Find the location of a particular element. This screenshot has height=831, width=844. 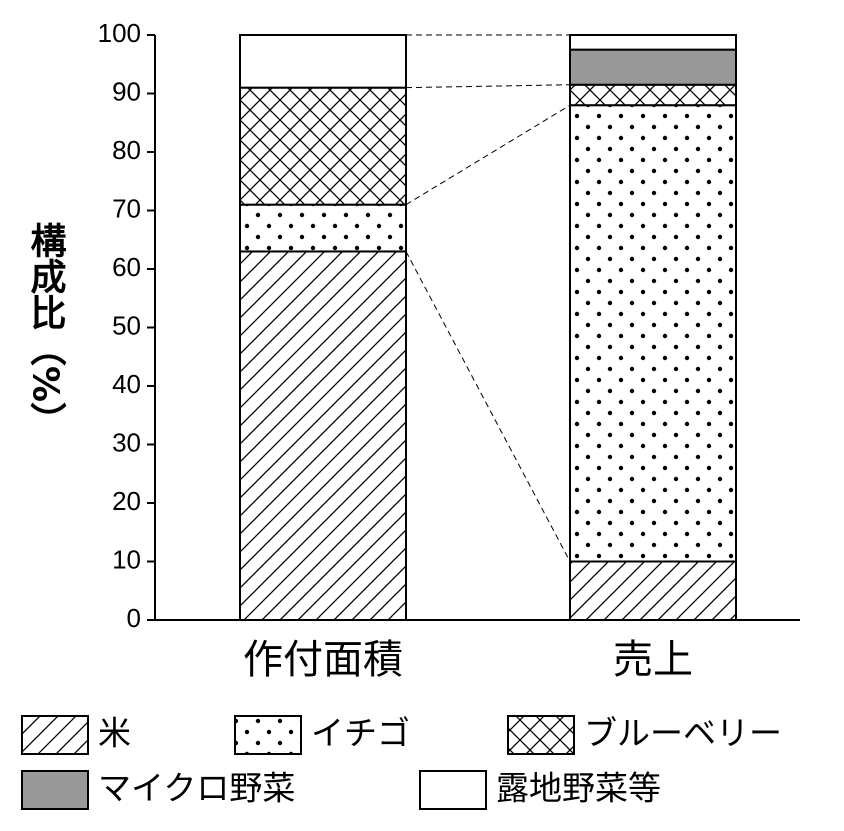

legend-label: イチゴ is located at coordinates (360, 733).